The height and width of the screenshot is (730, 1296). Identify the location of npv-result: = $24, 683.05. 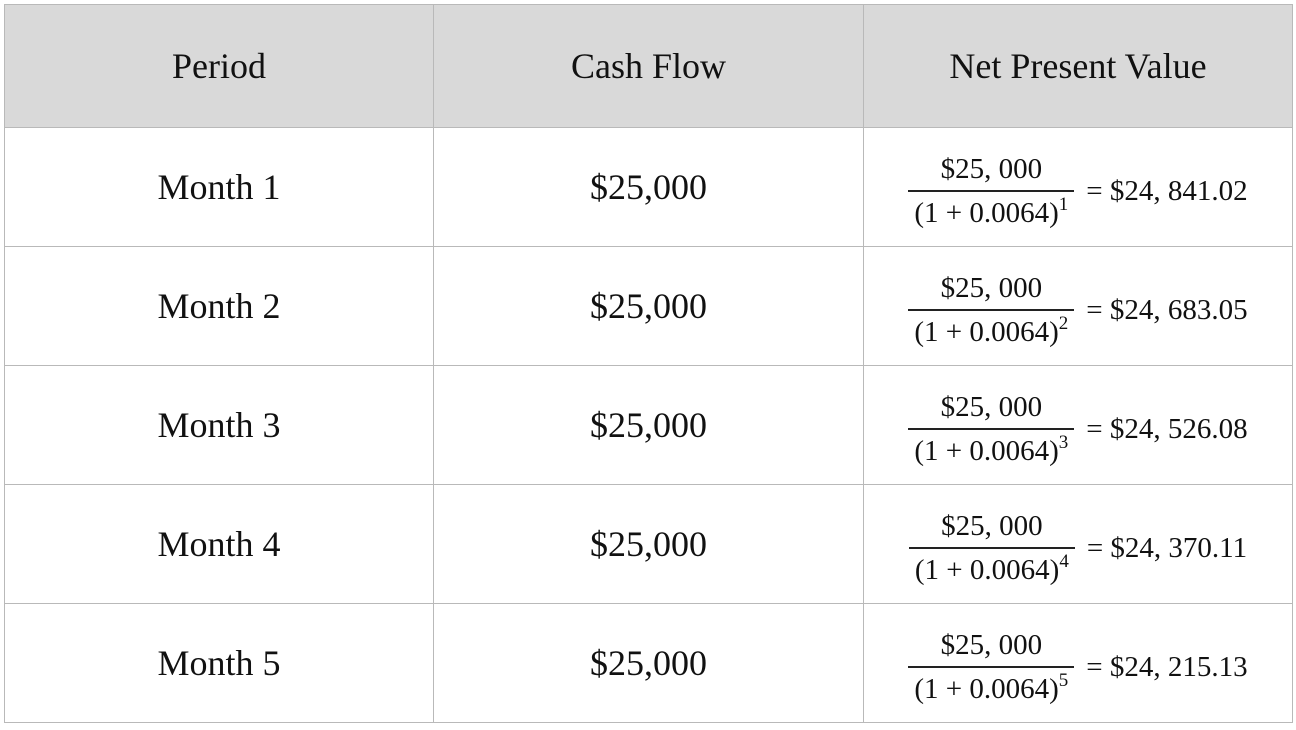
(1167, 310).